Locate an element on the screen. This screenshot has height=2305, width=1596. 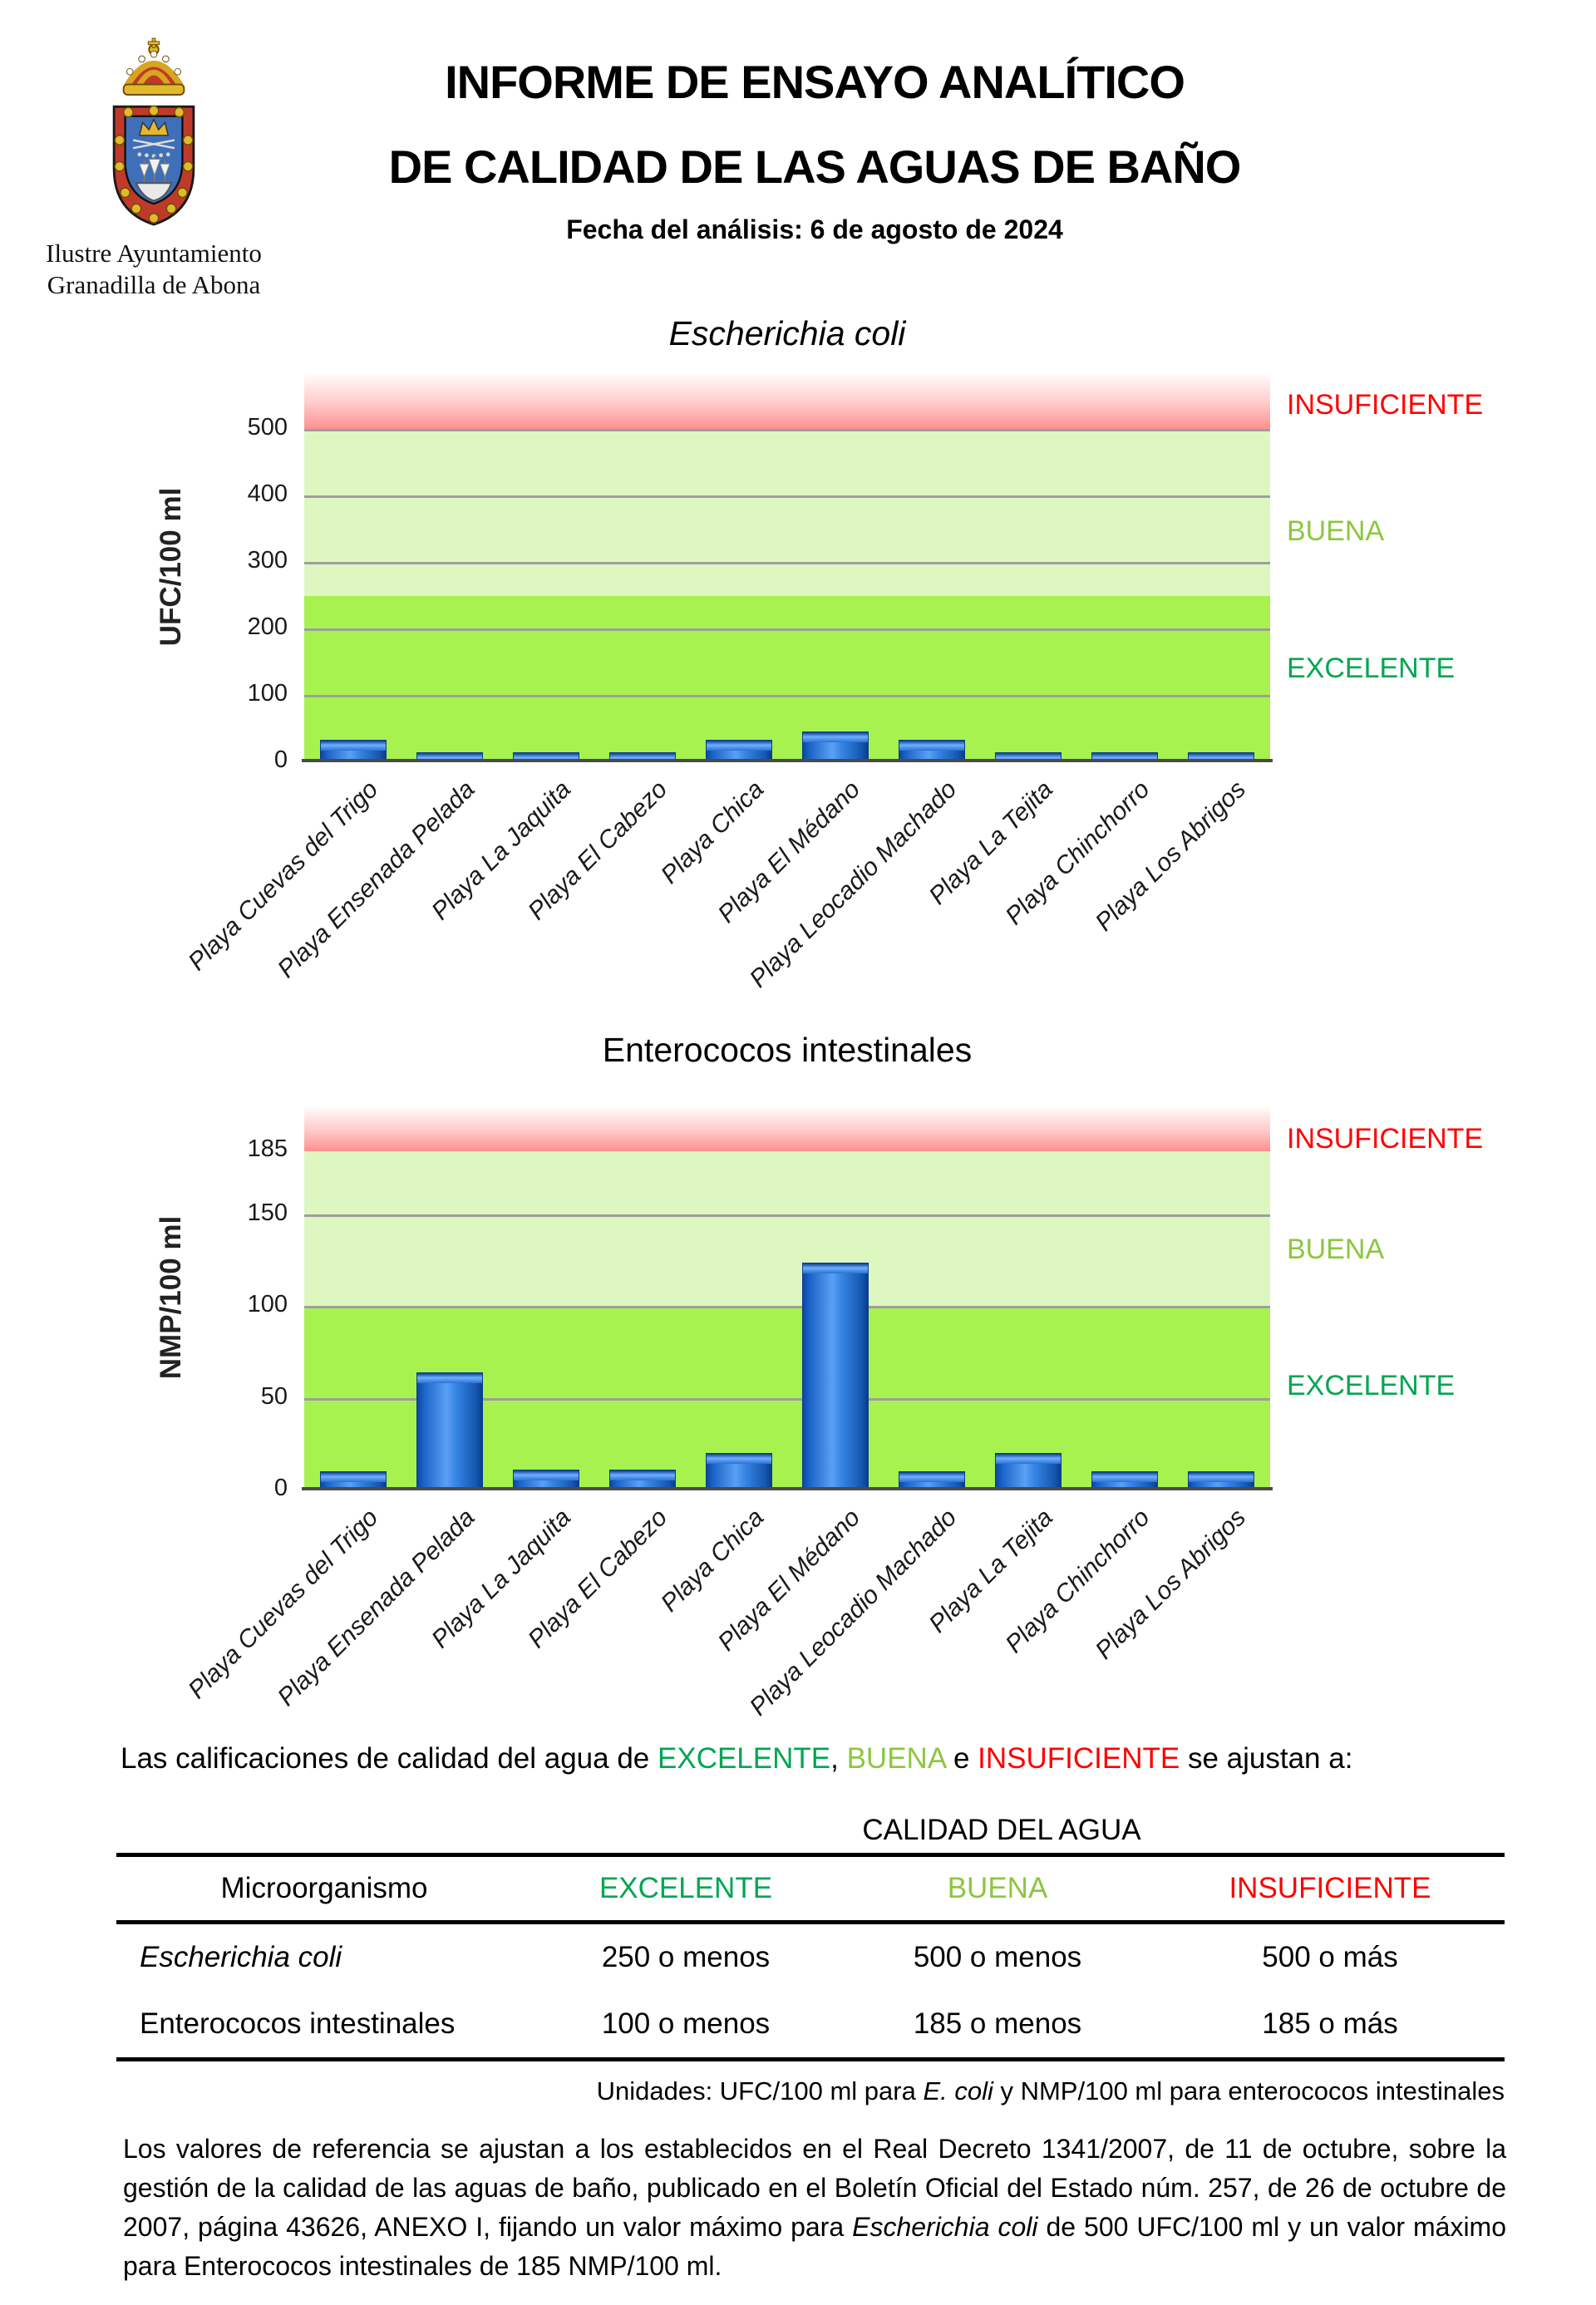
shield-rosettes is located at coordinates (154, 164).